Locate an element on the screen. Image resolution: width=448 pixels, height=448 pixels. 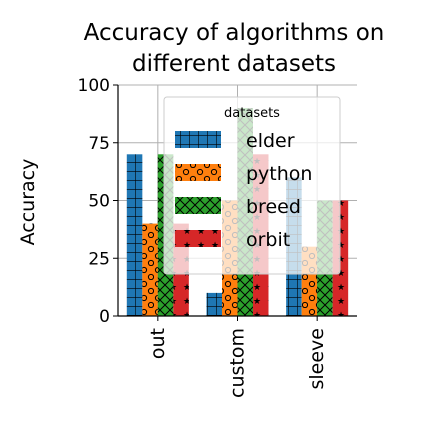
y-axis-label: Accuracy is located at coordinates (28, 202).